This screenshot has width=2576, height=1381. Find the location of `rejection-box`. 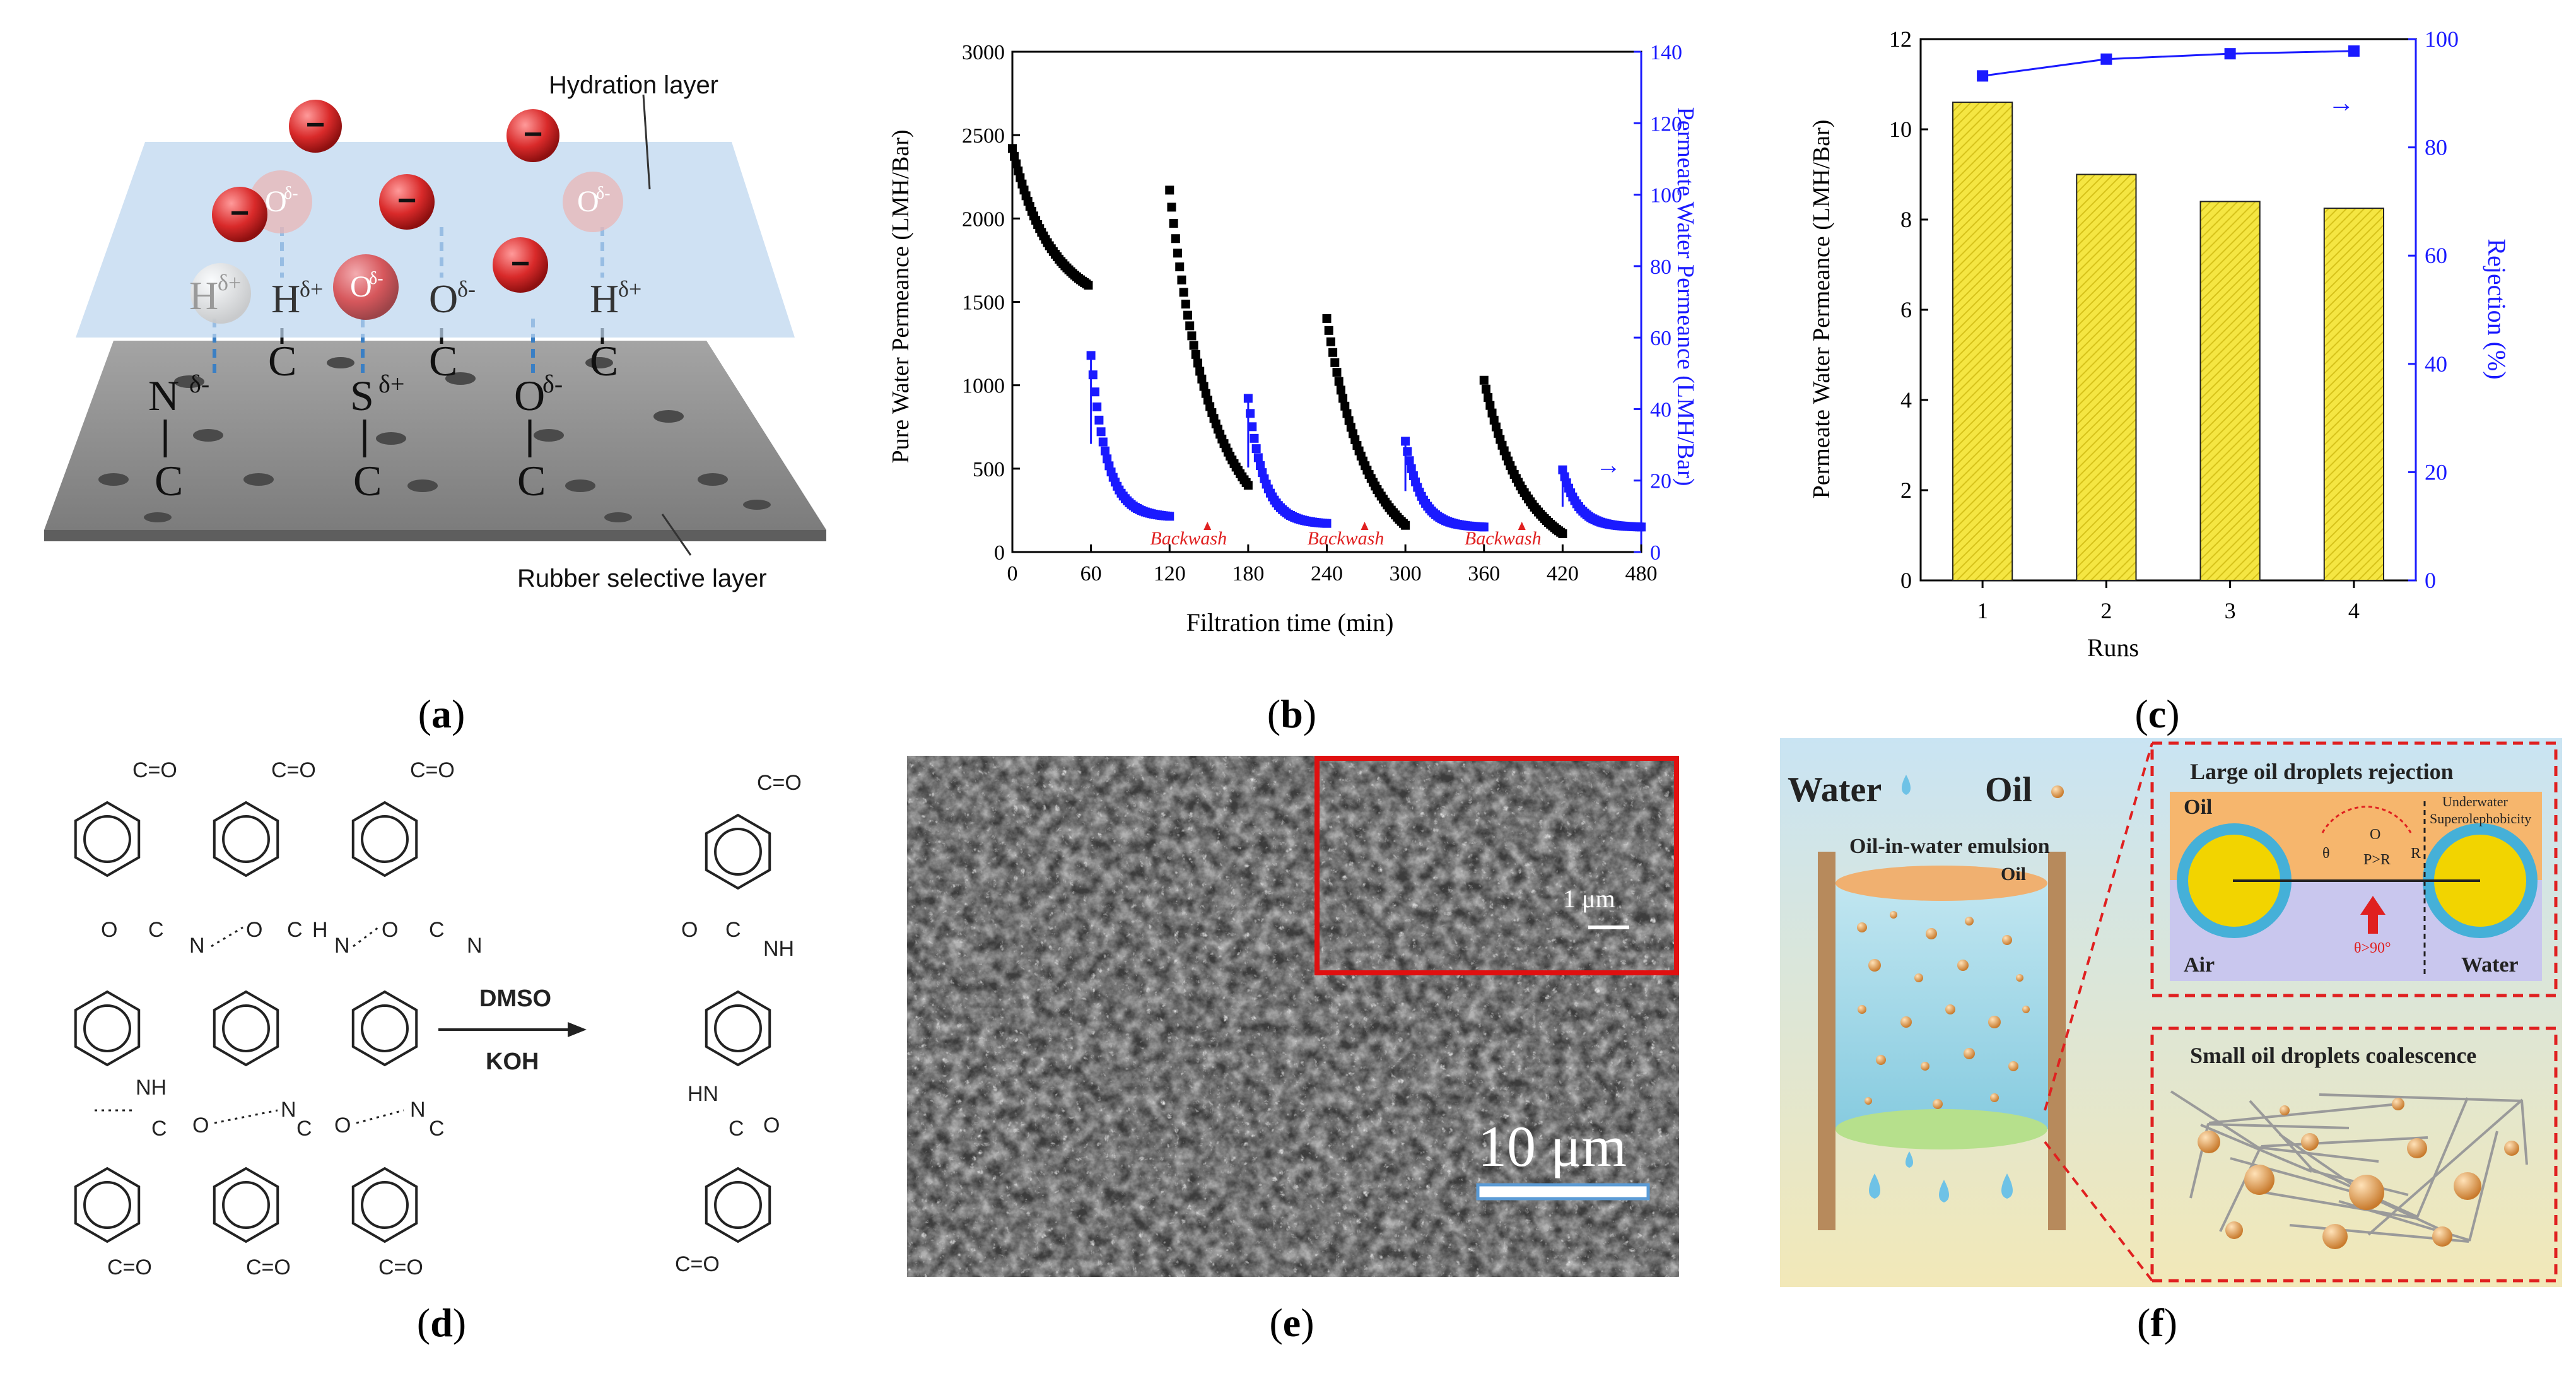

rejection-box is located at coordinates (2354, 869).